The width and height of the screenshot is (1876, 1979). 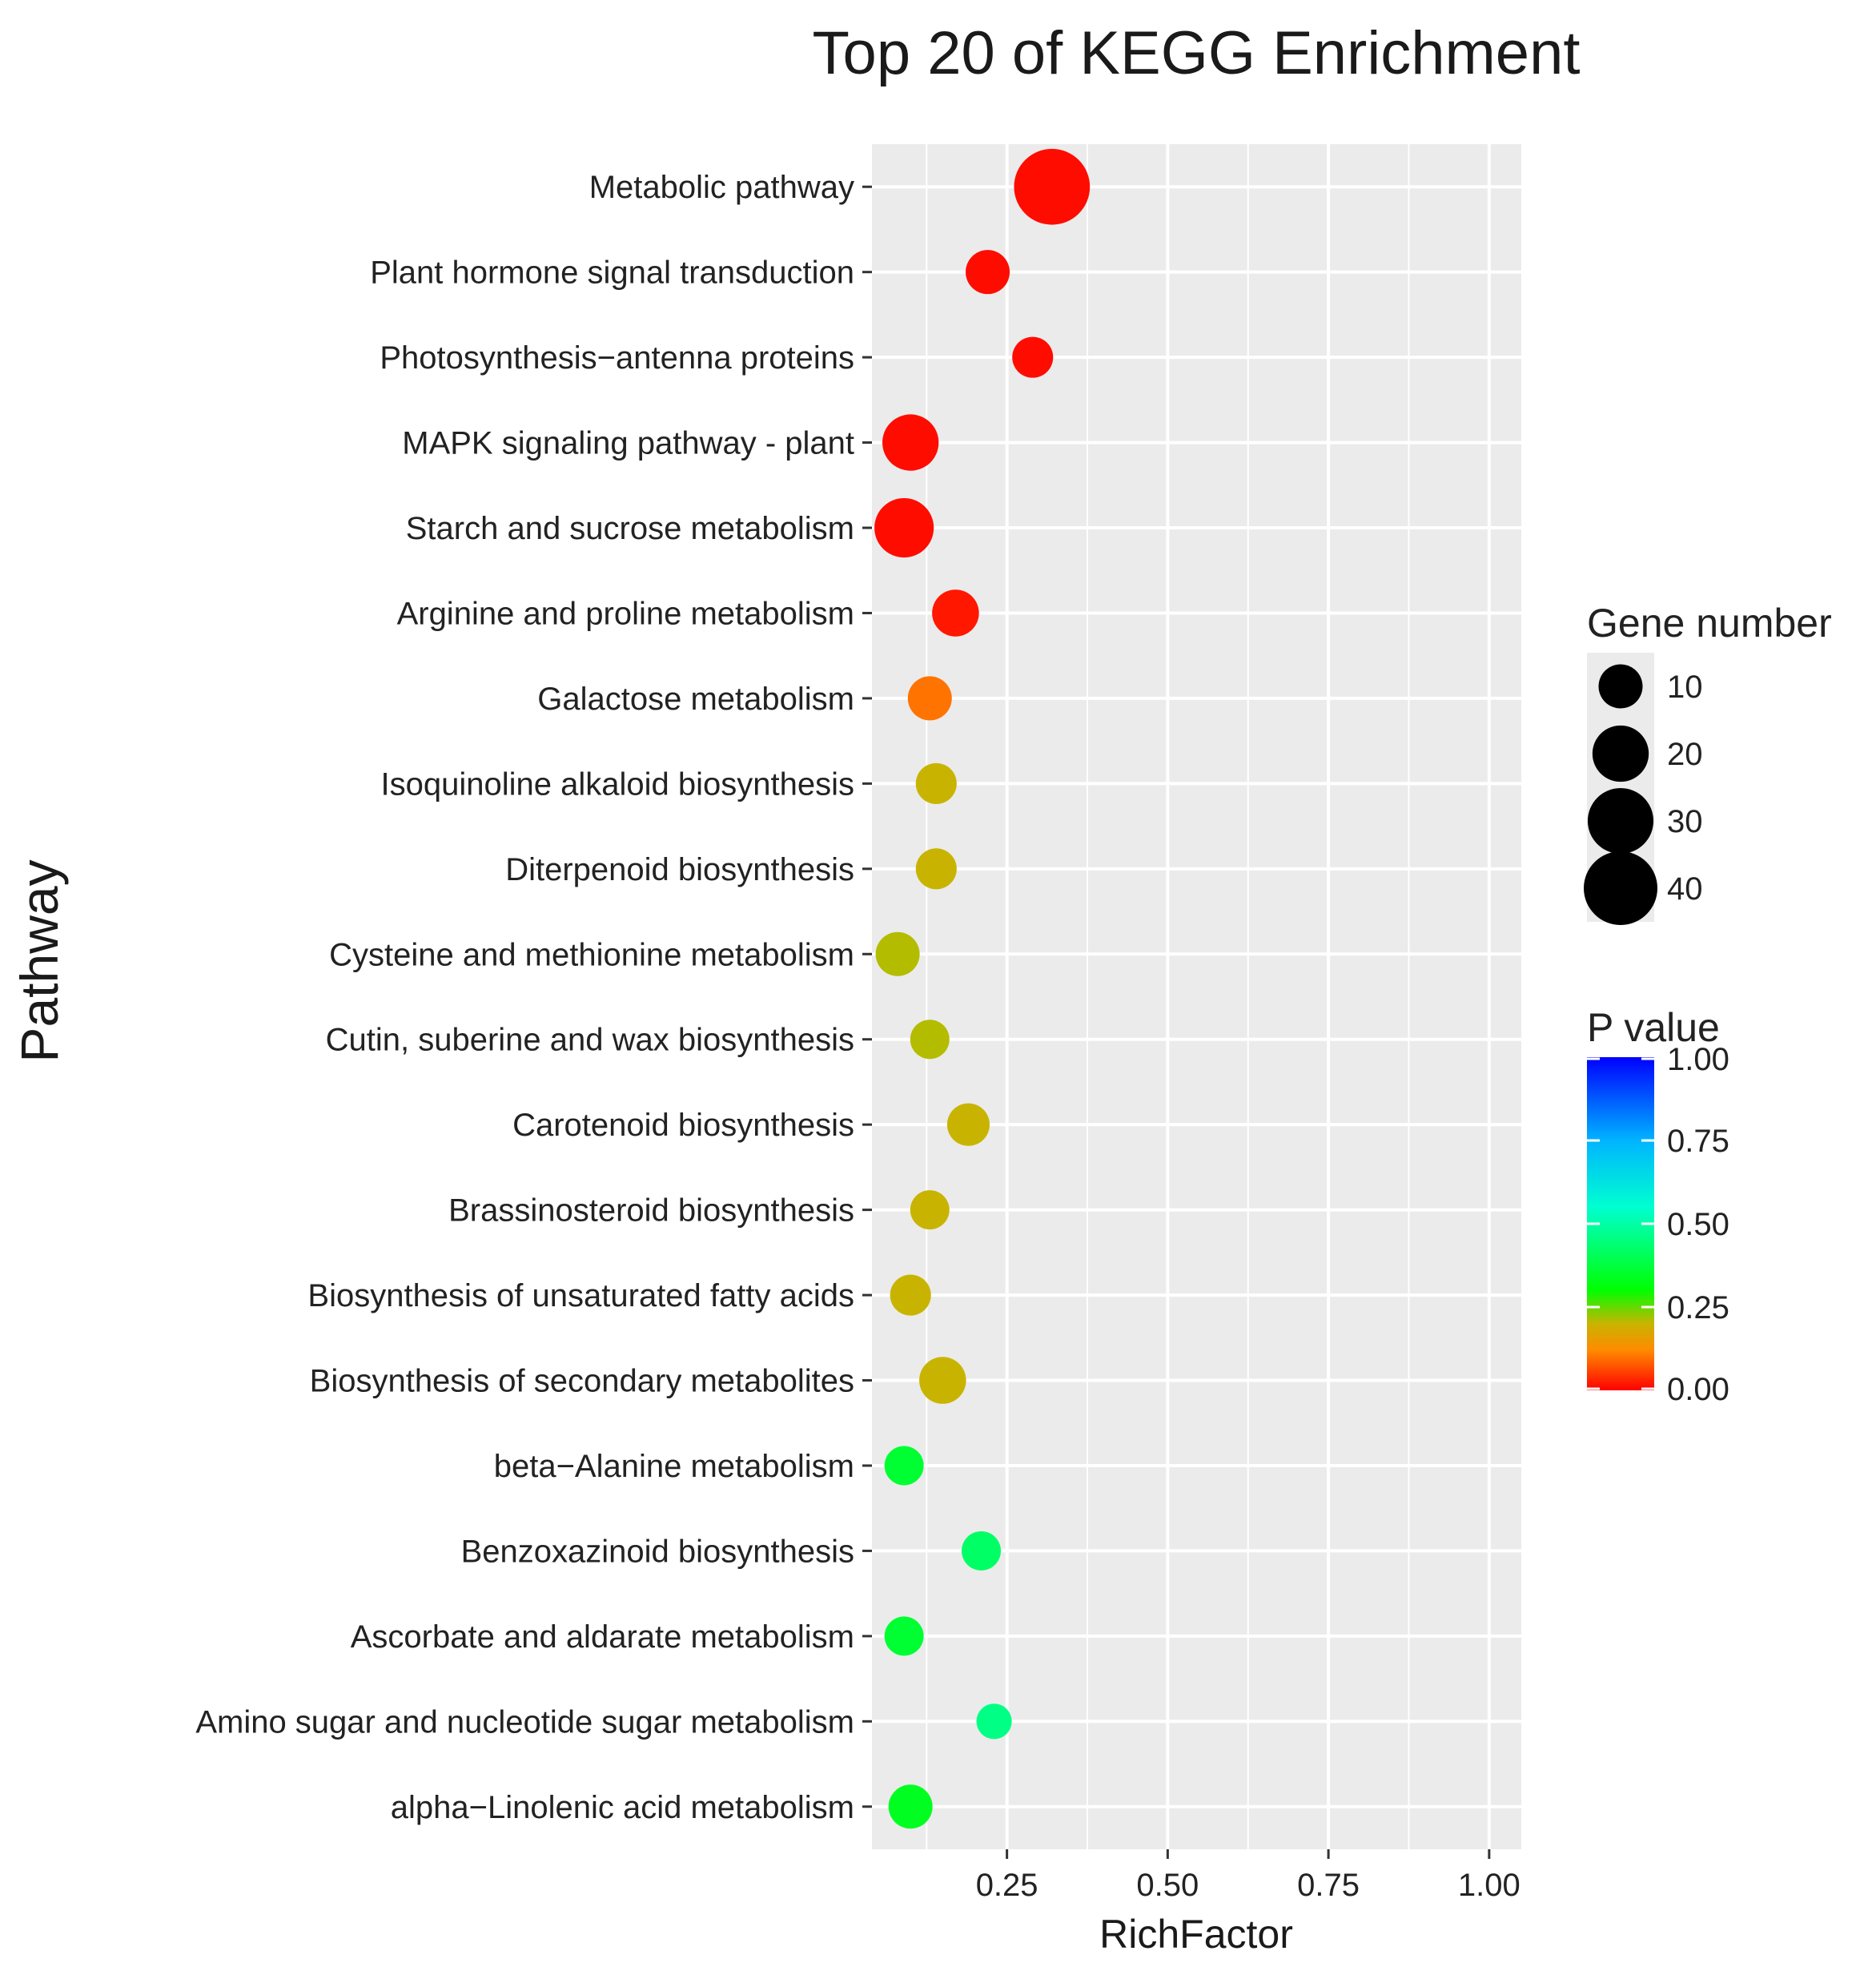 What do you see at coordinates (602, 1637) in the screenshot?
I see `y-tick-label: Ascorbate and aldarate metabolism` at bounding box center [602, 1637].